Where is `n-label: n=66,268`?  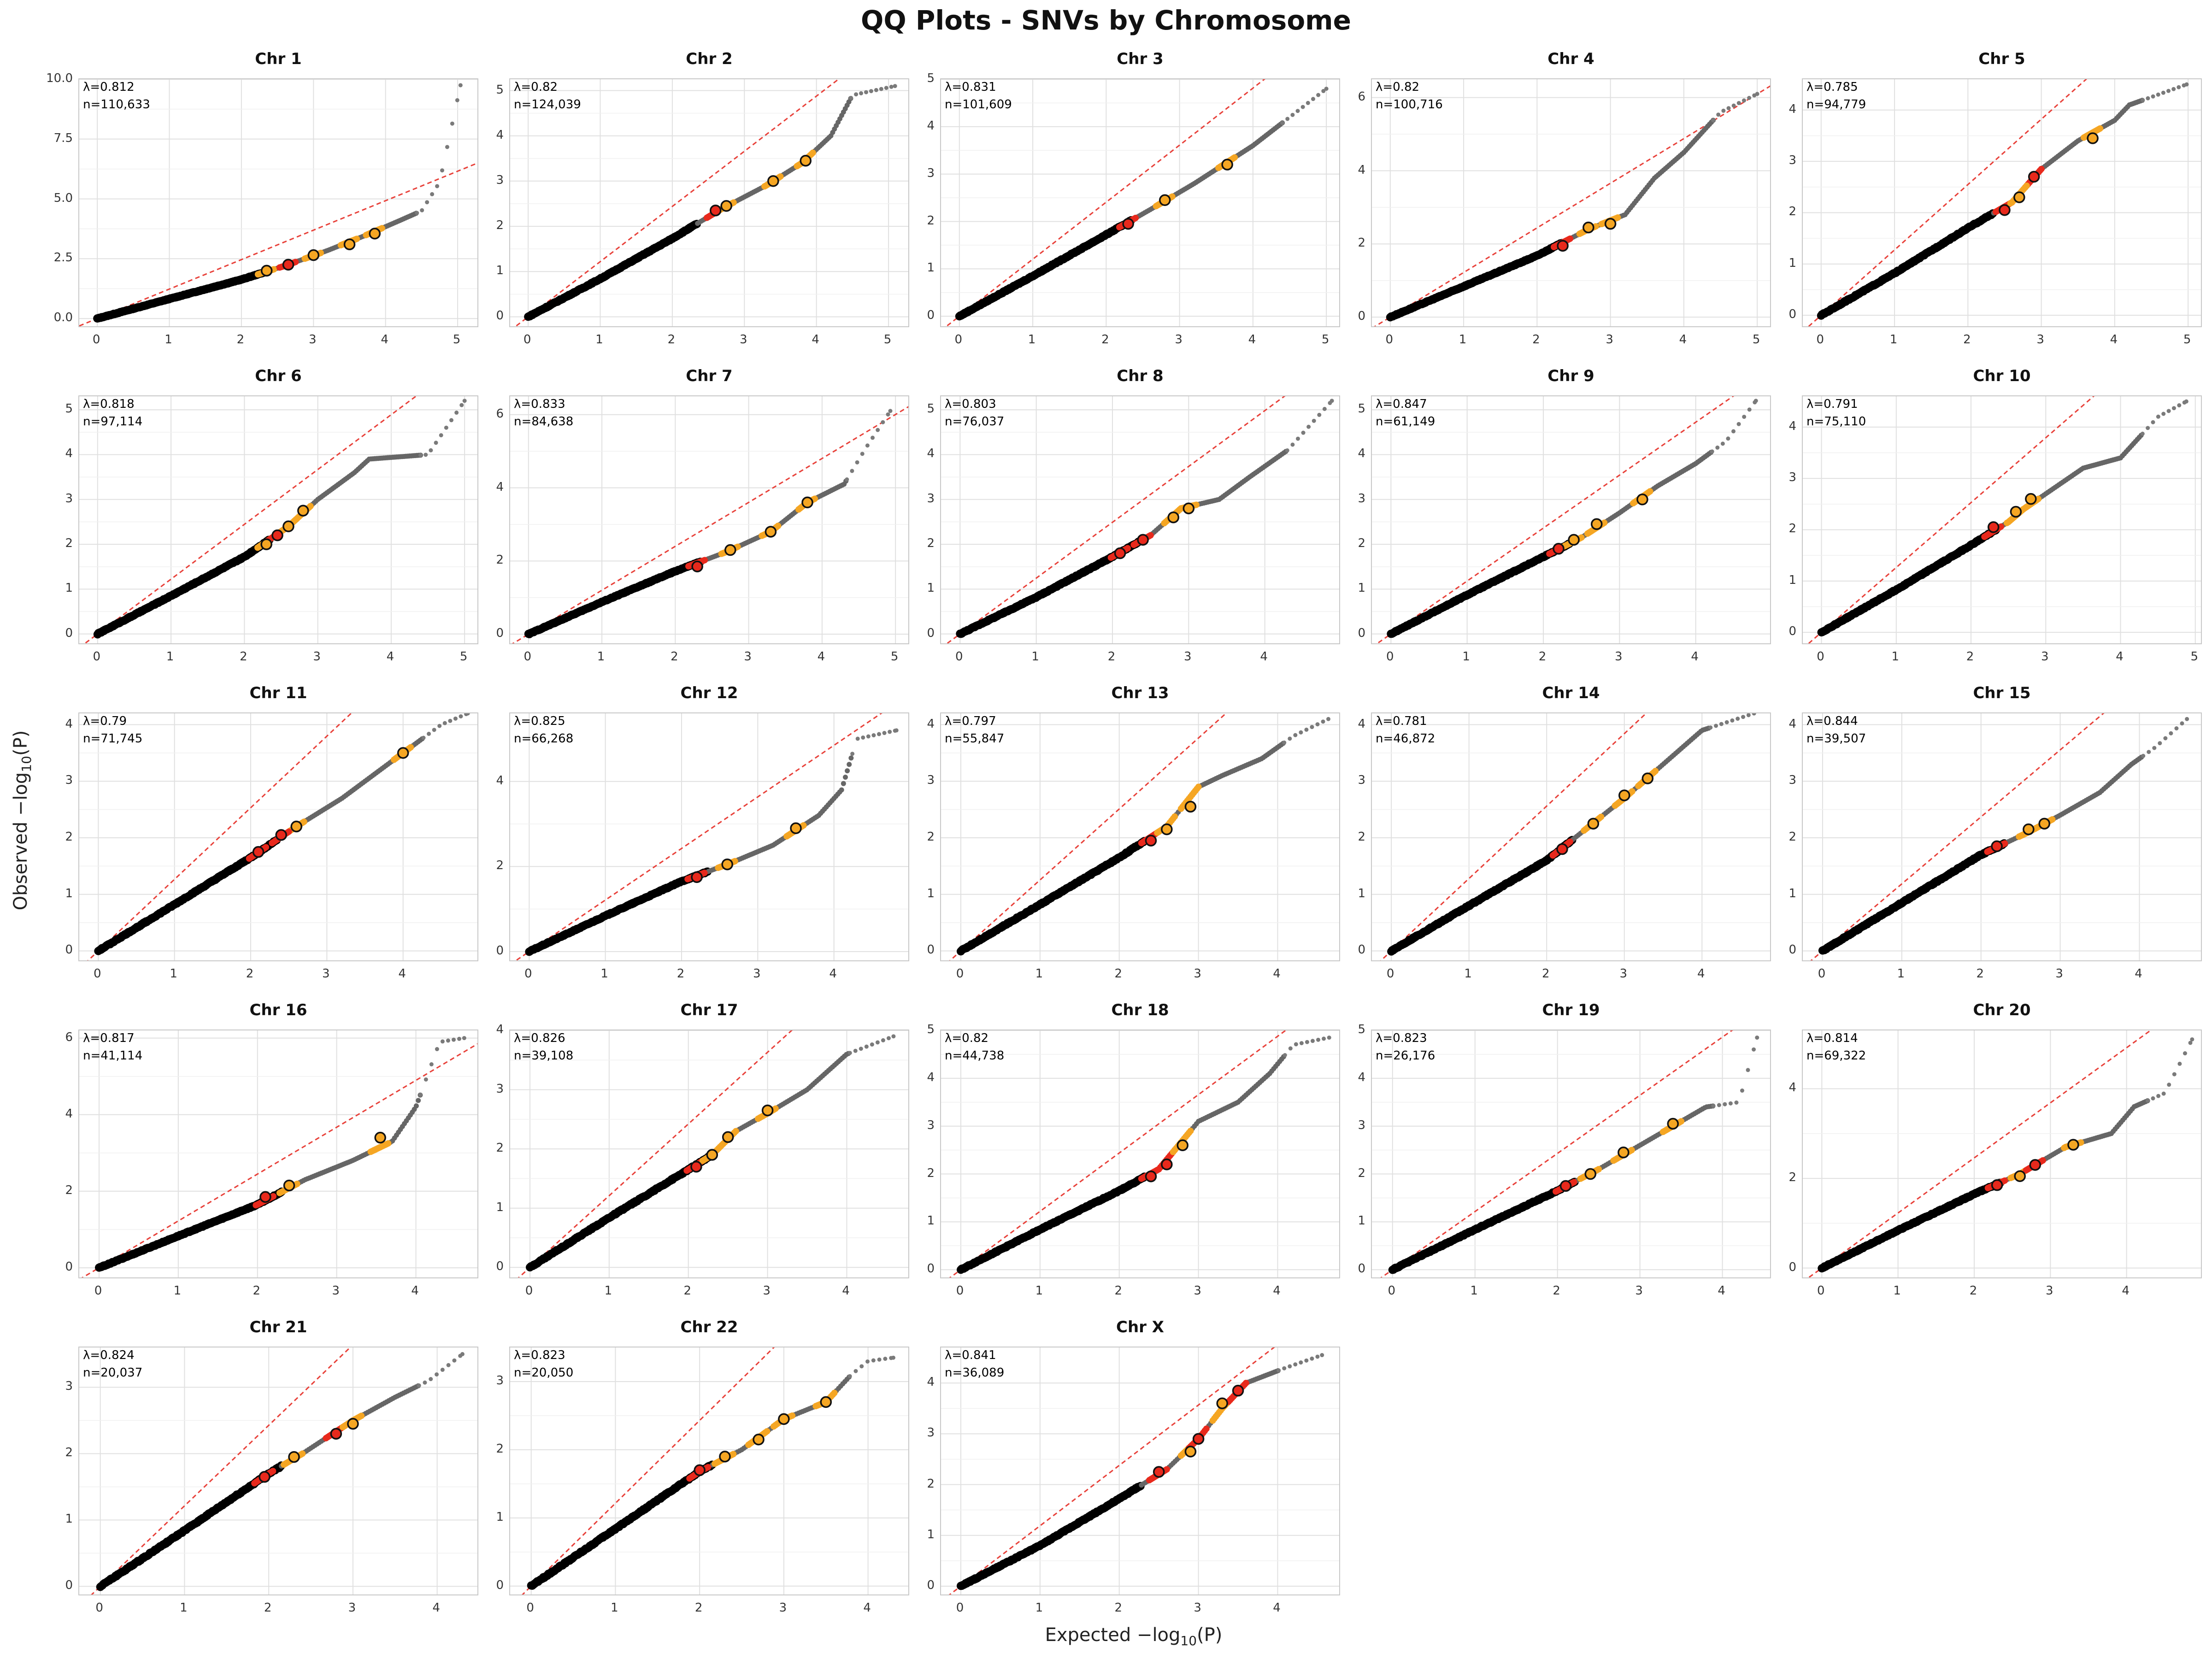
n-label: n=66,268 is located at coordinates (544, 739).